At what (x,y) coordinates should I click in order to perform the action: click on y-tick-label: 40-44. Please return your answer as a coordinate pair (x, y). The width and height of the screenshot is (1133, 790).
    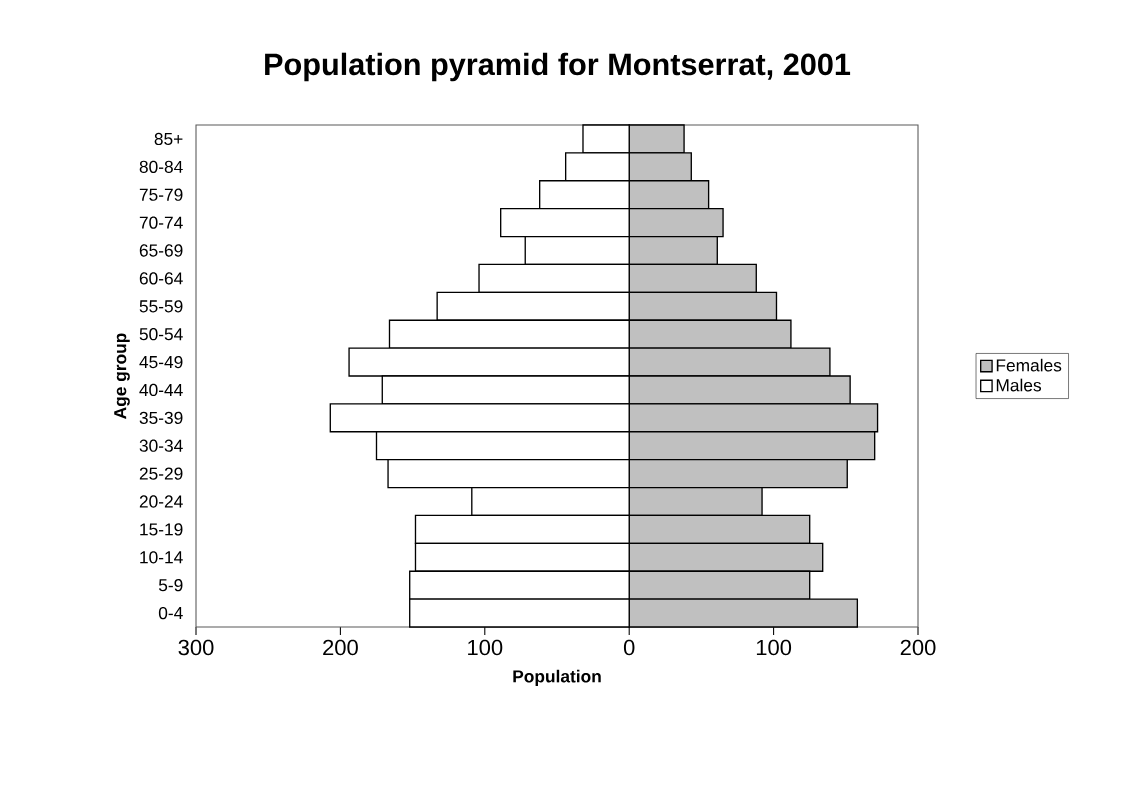
    Looking at the image, I should click on (161, 390).